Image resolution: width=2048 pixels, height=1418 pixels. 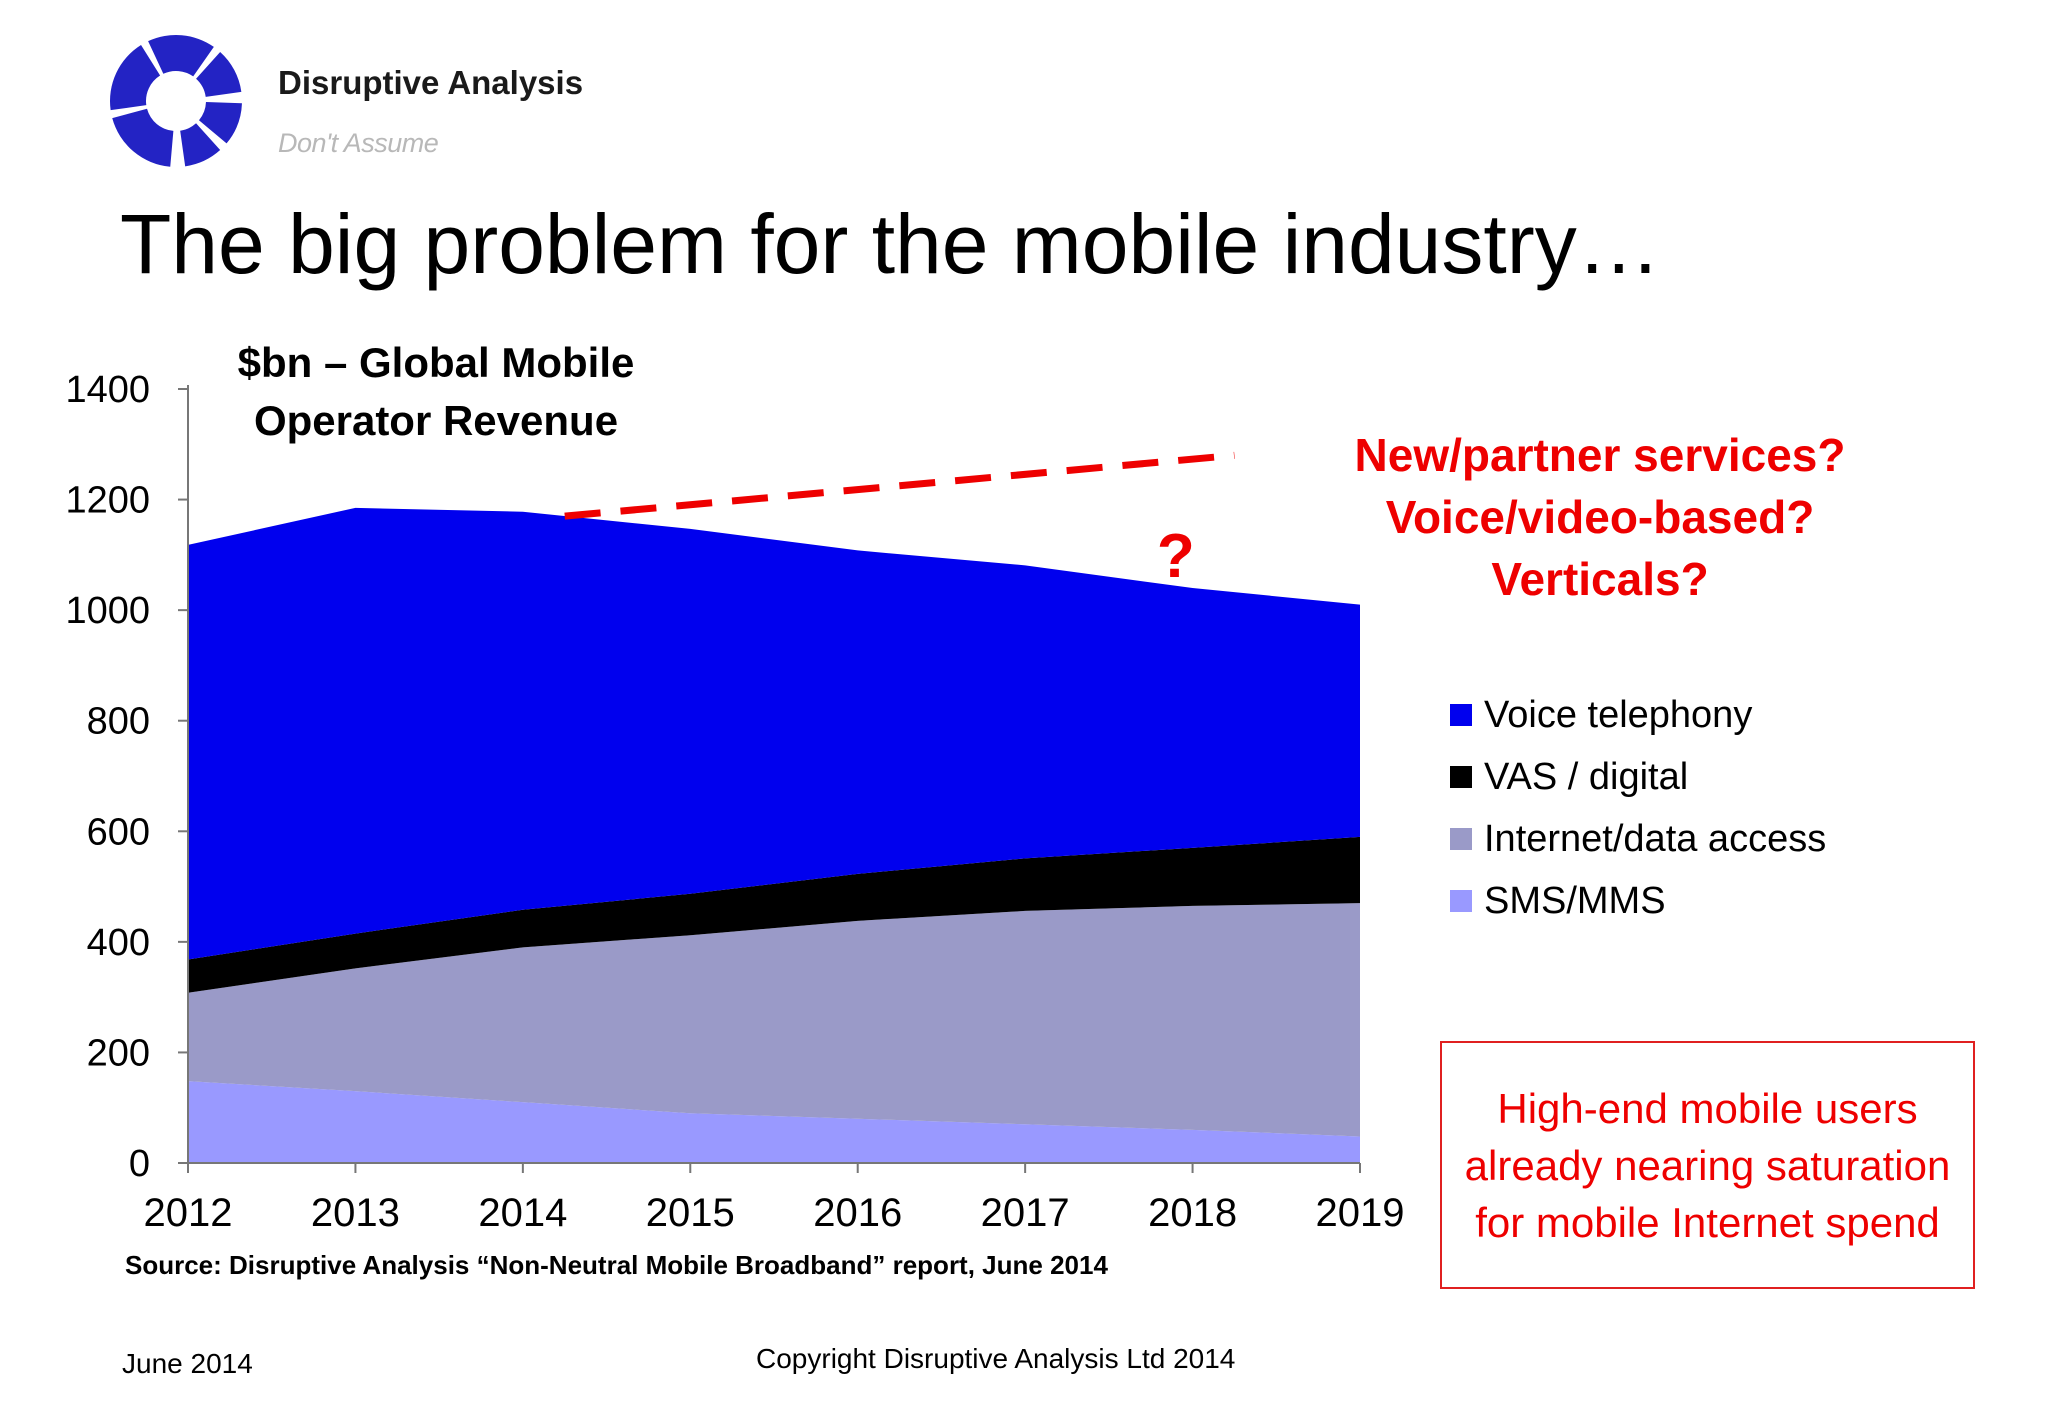 What do you see at coordinates (996, 1358) in the screenshot?
I see `footer-copyright: Copyright Disruptive Analysis Ltd 2014` at bounding box center [996, 1358].